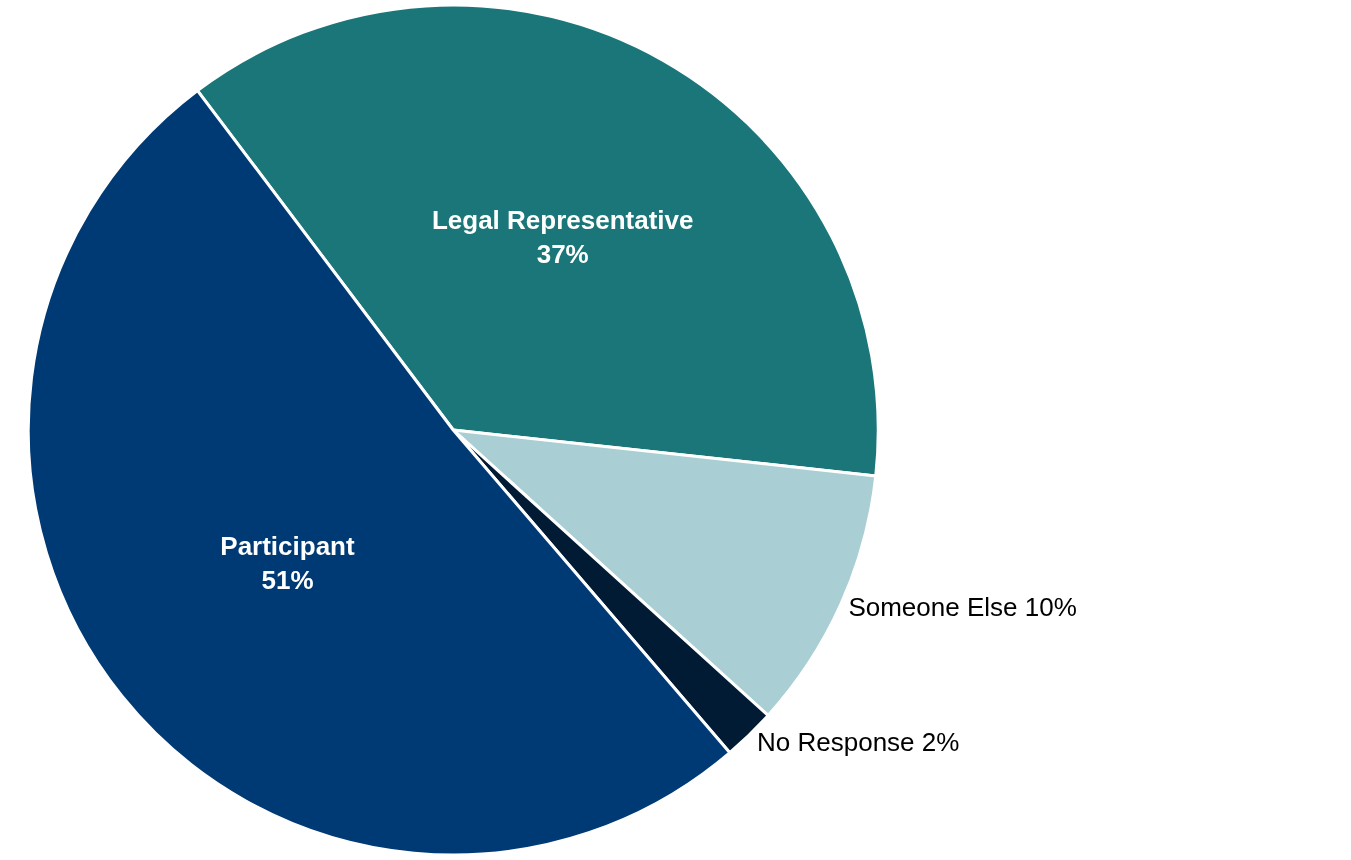 This screenshot has height=860, width=1351. I want to click on data-label: 51%, so click(287, 580).